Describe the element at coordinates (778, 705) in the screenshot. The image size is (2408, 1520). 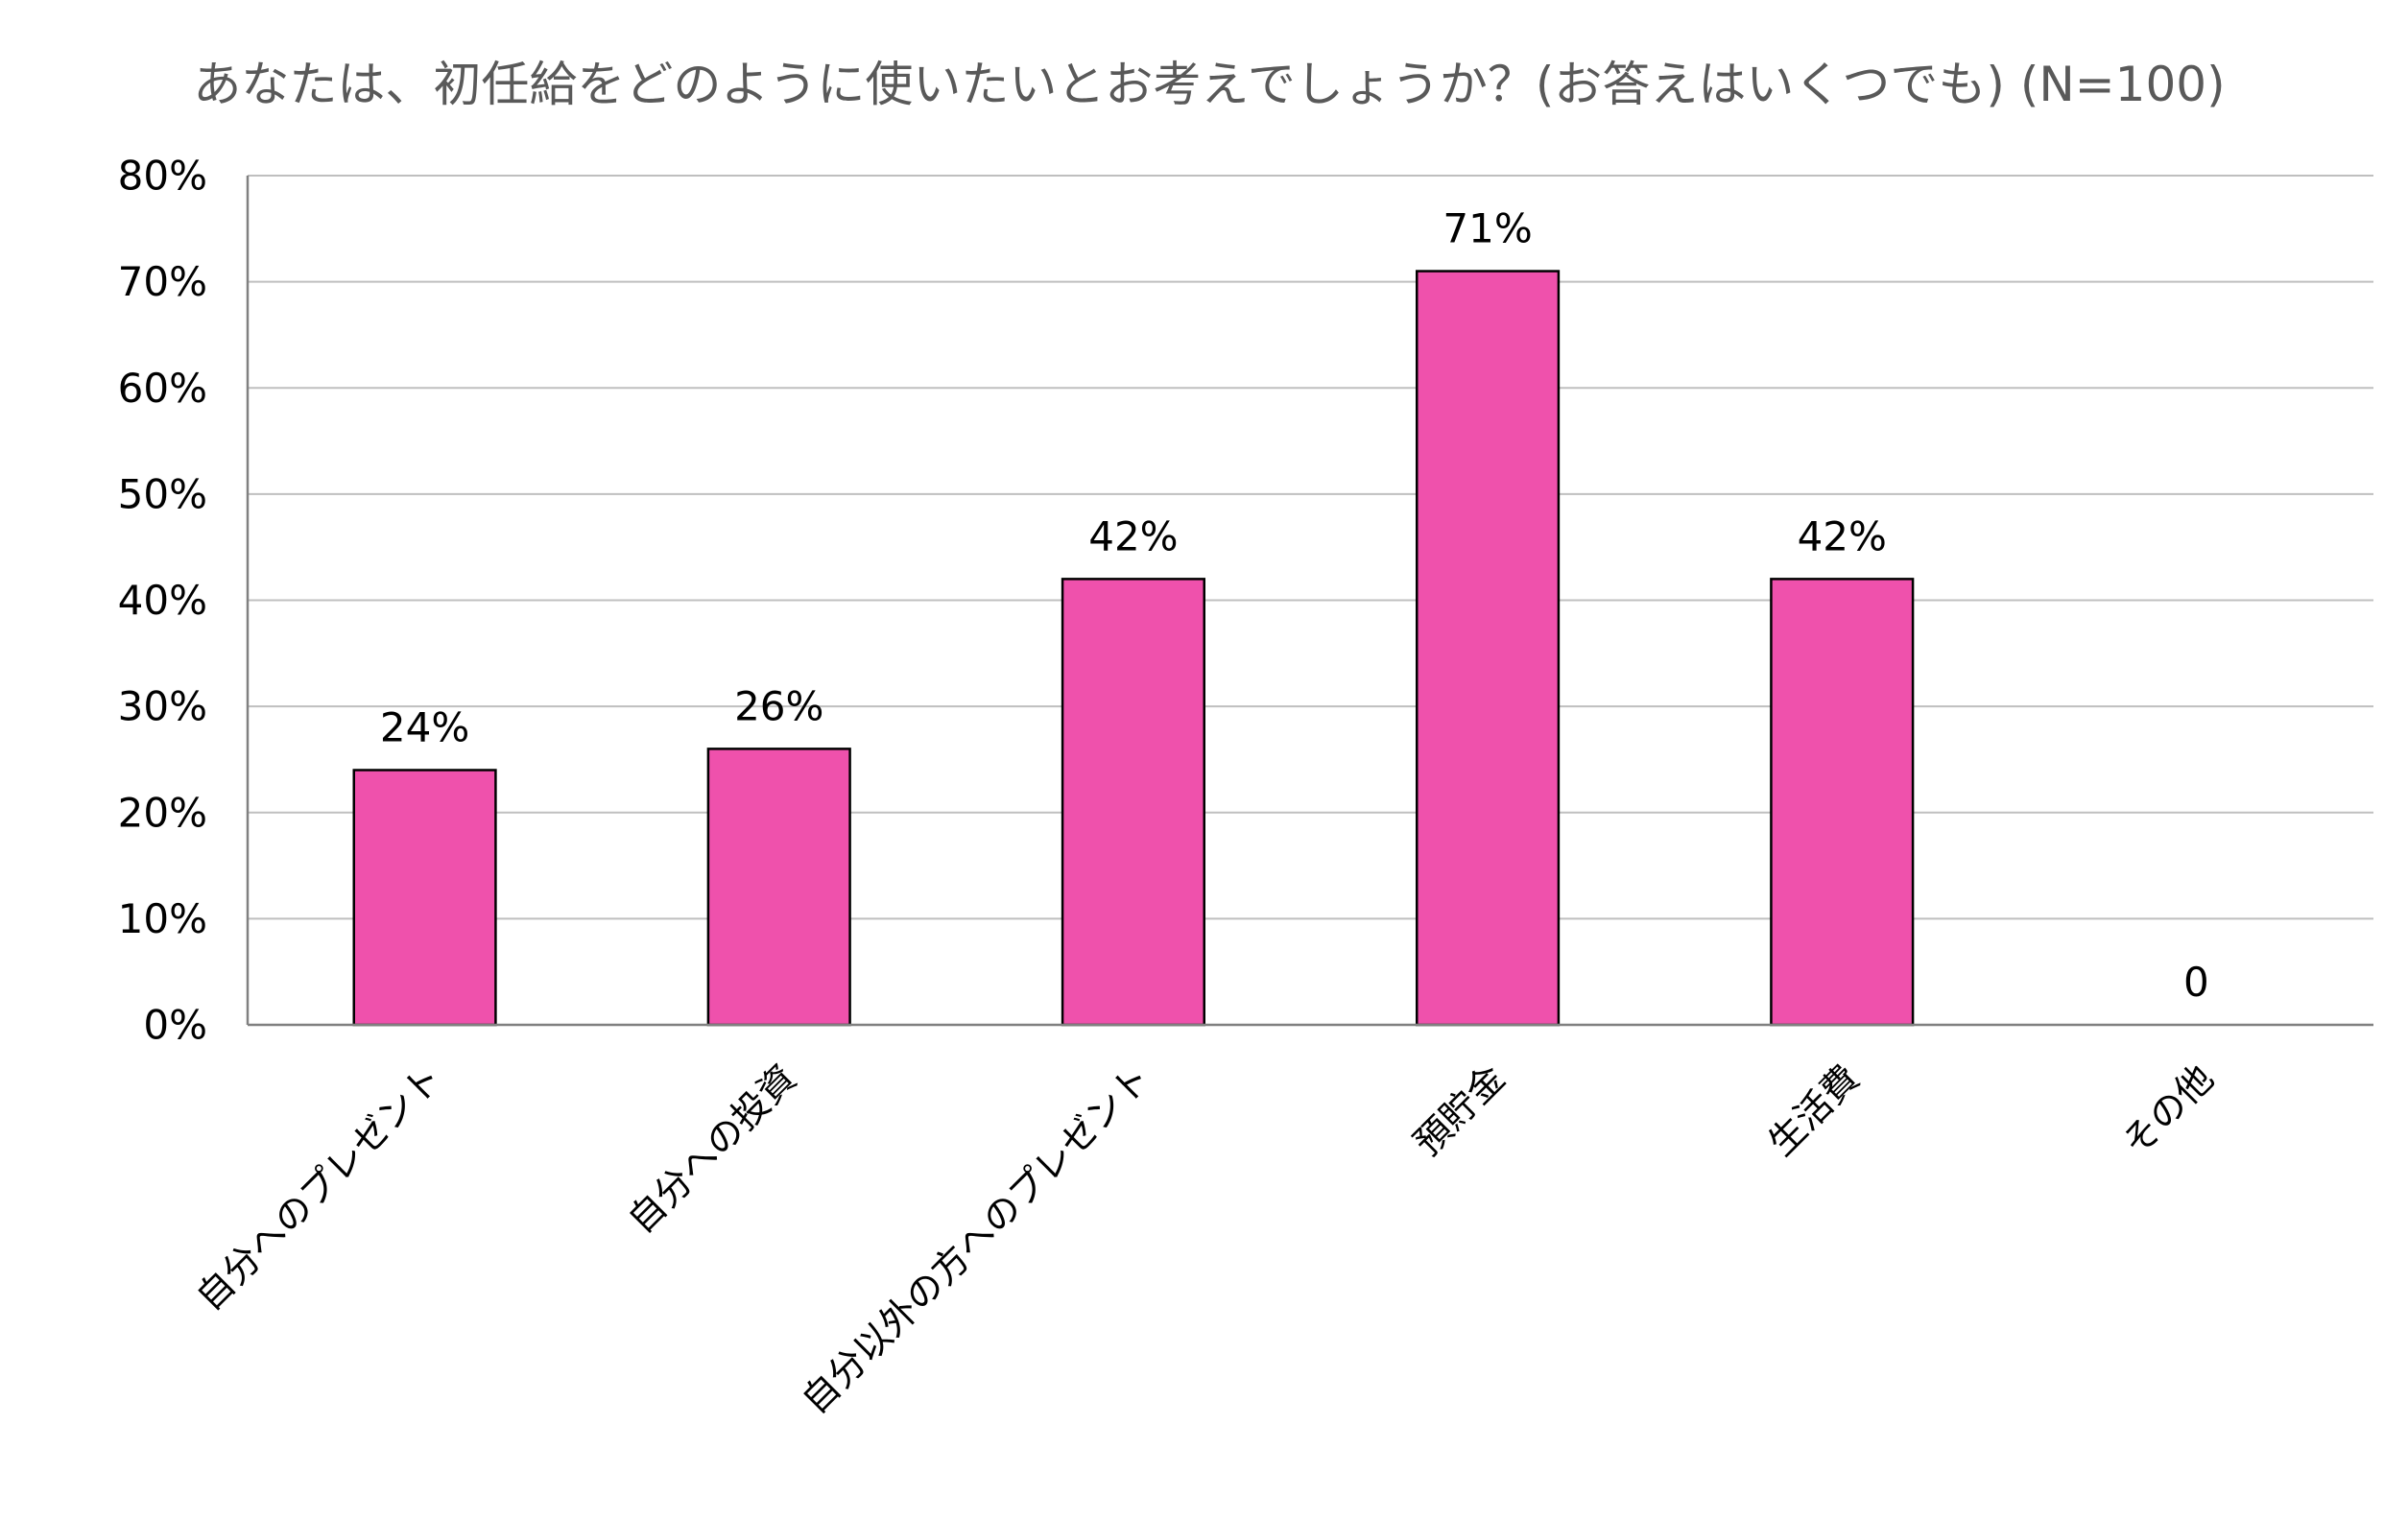
I see `data-label: 26%` at that location.